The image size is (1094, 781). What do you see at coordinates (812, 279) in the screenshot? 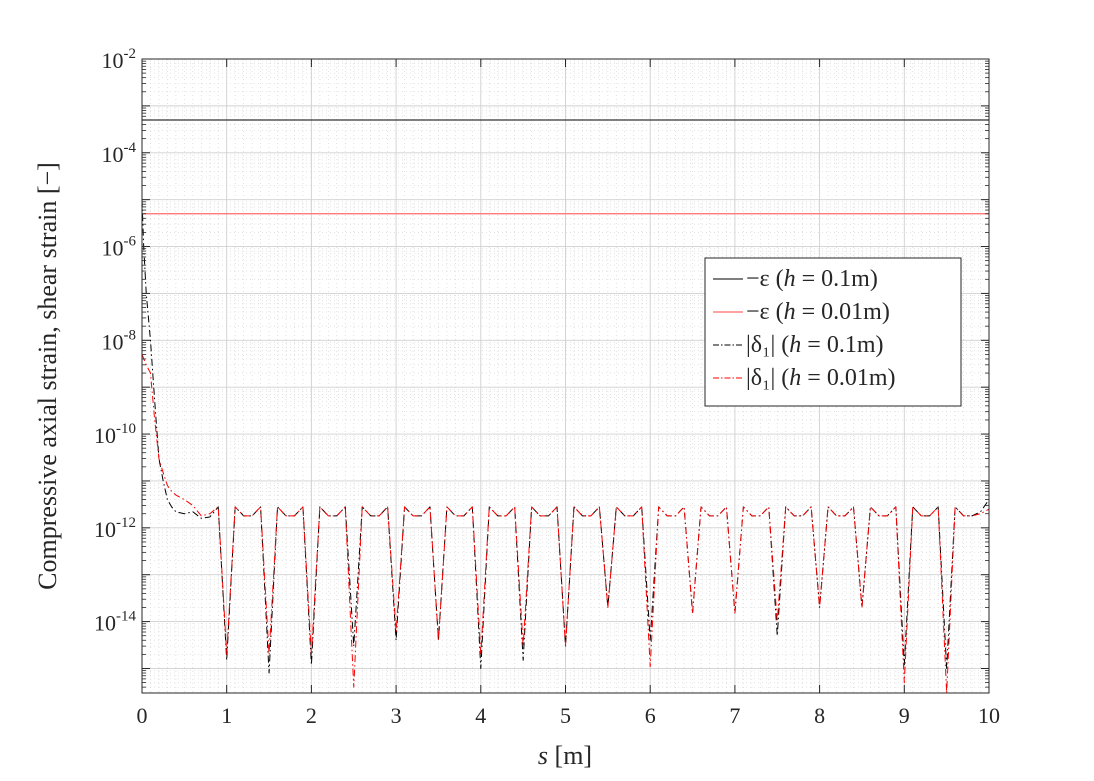
I see `legend-label-1: −ε (h = 0.1m)` at bounding box center [812, 279].